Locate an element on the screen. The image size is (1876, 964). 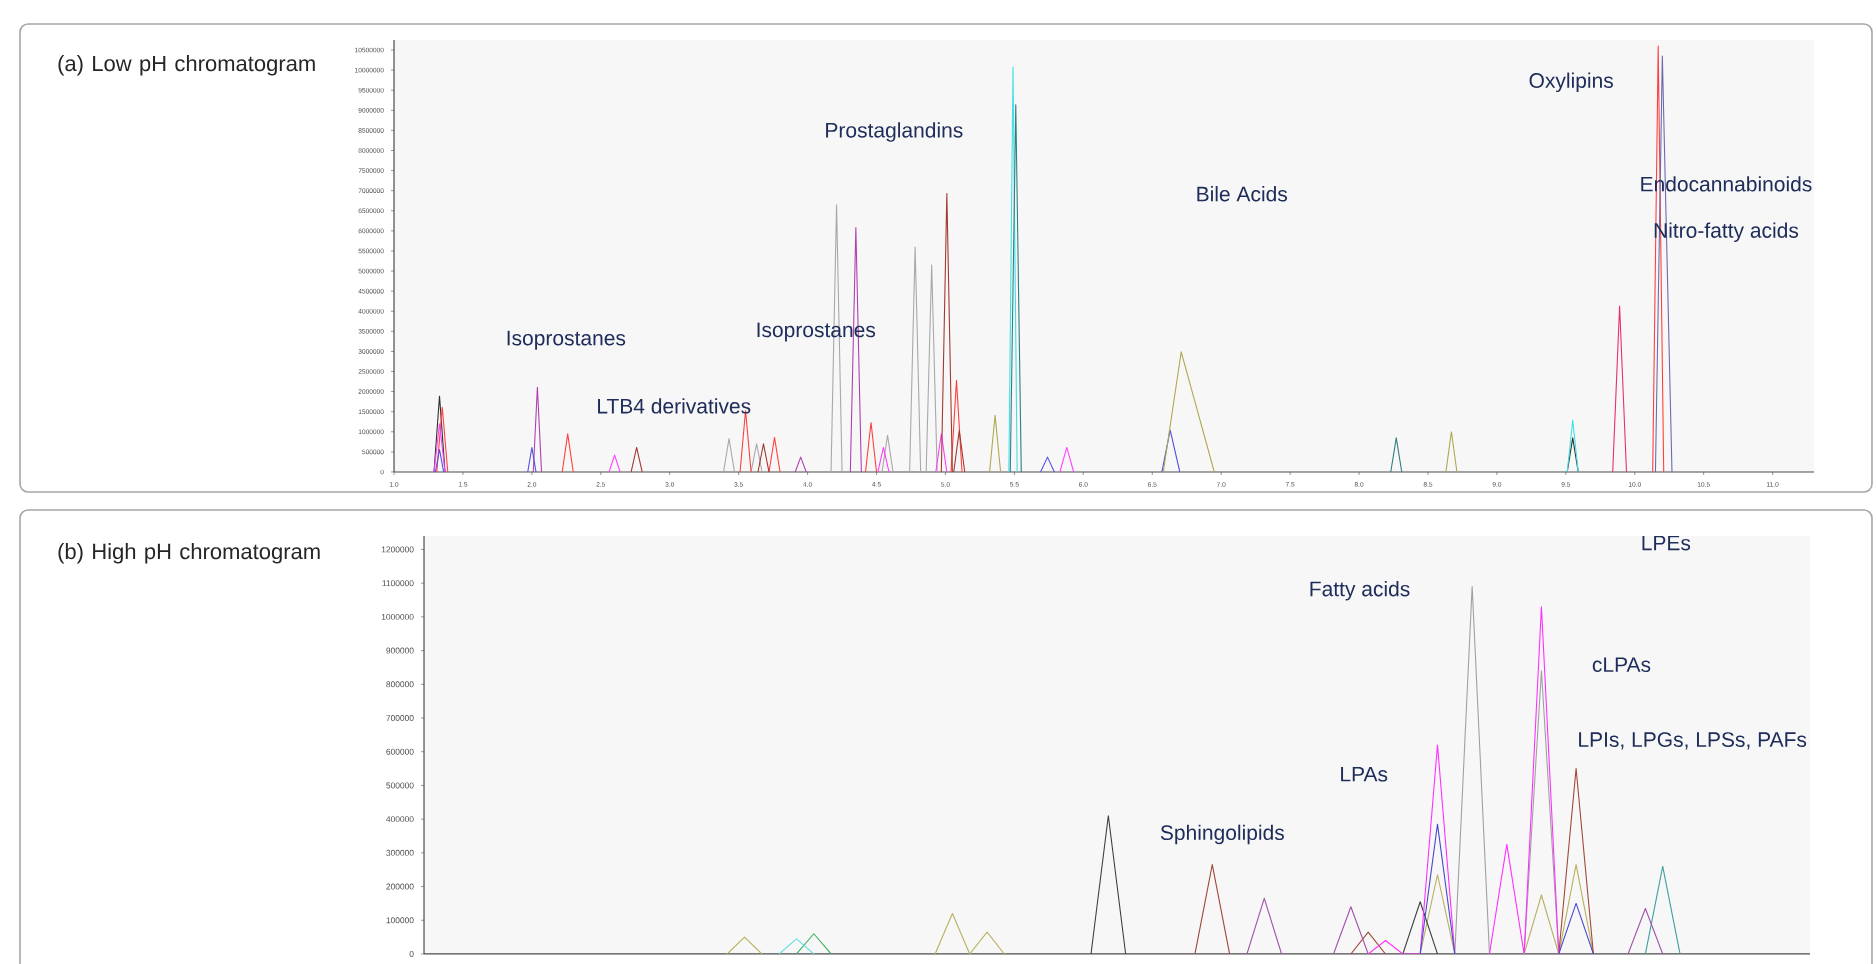
annotation: Bile Acids is located at coordinates (1242, 194).